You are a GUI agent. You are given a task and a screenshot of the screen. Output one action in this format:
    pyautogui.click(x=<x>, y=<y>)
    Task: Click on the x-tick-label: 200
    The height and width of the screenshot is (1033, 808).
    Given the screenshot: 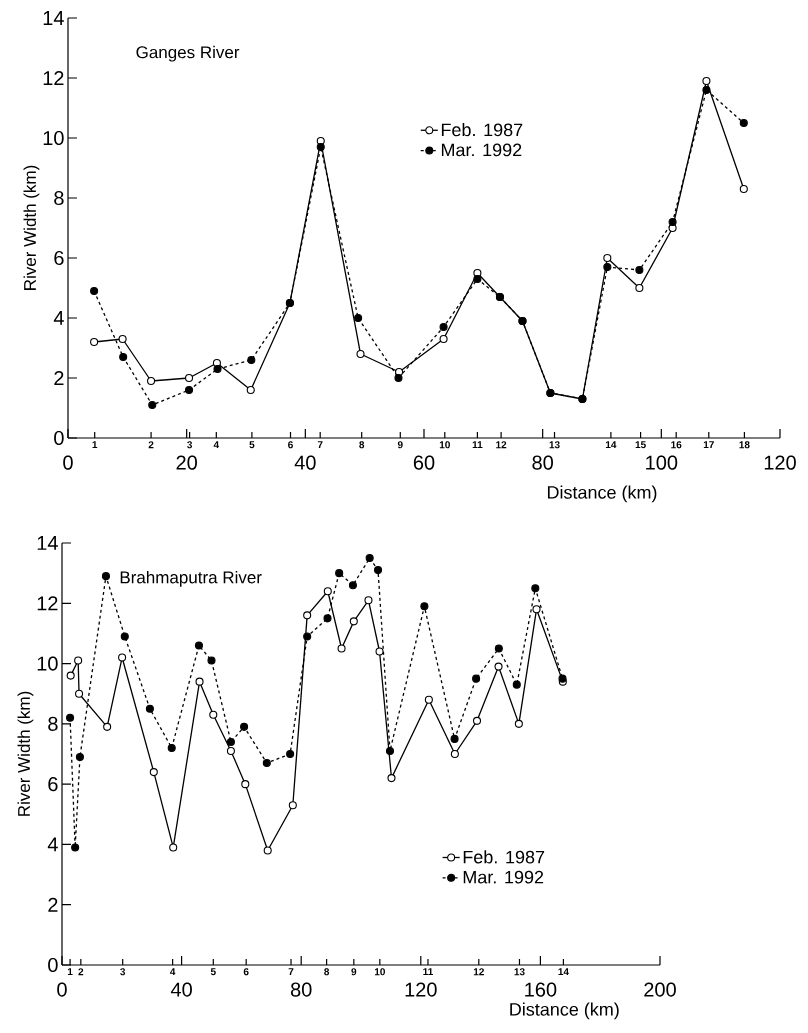 What is the action you would take?
    pyautogui.click(x=660, y=989)
    